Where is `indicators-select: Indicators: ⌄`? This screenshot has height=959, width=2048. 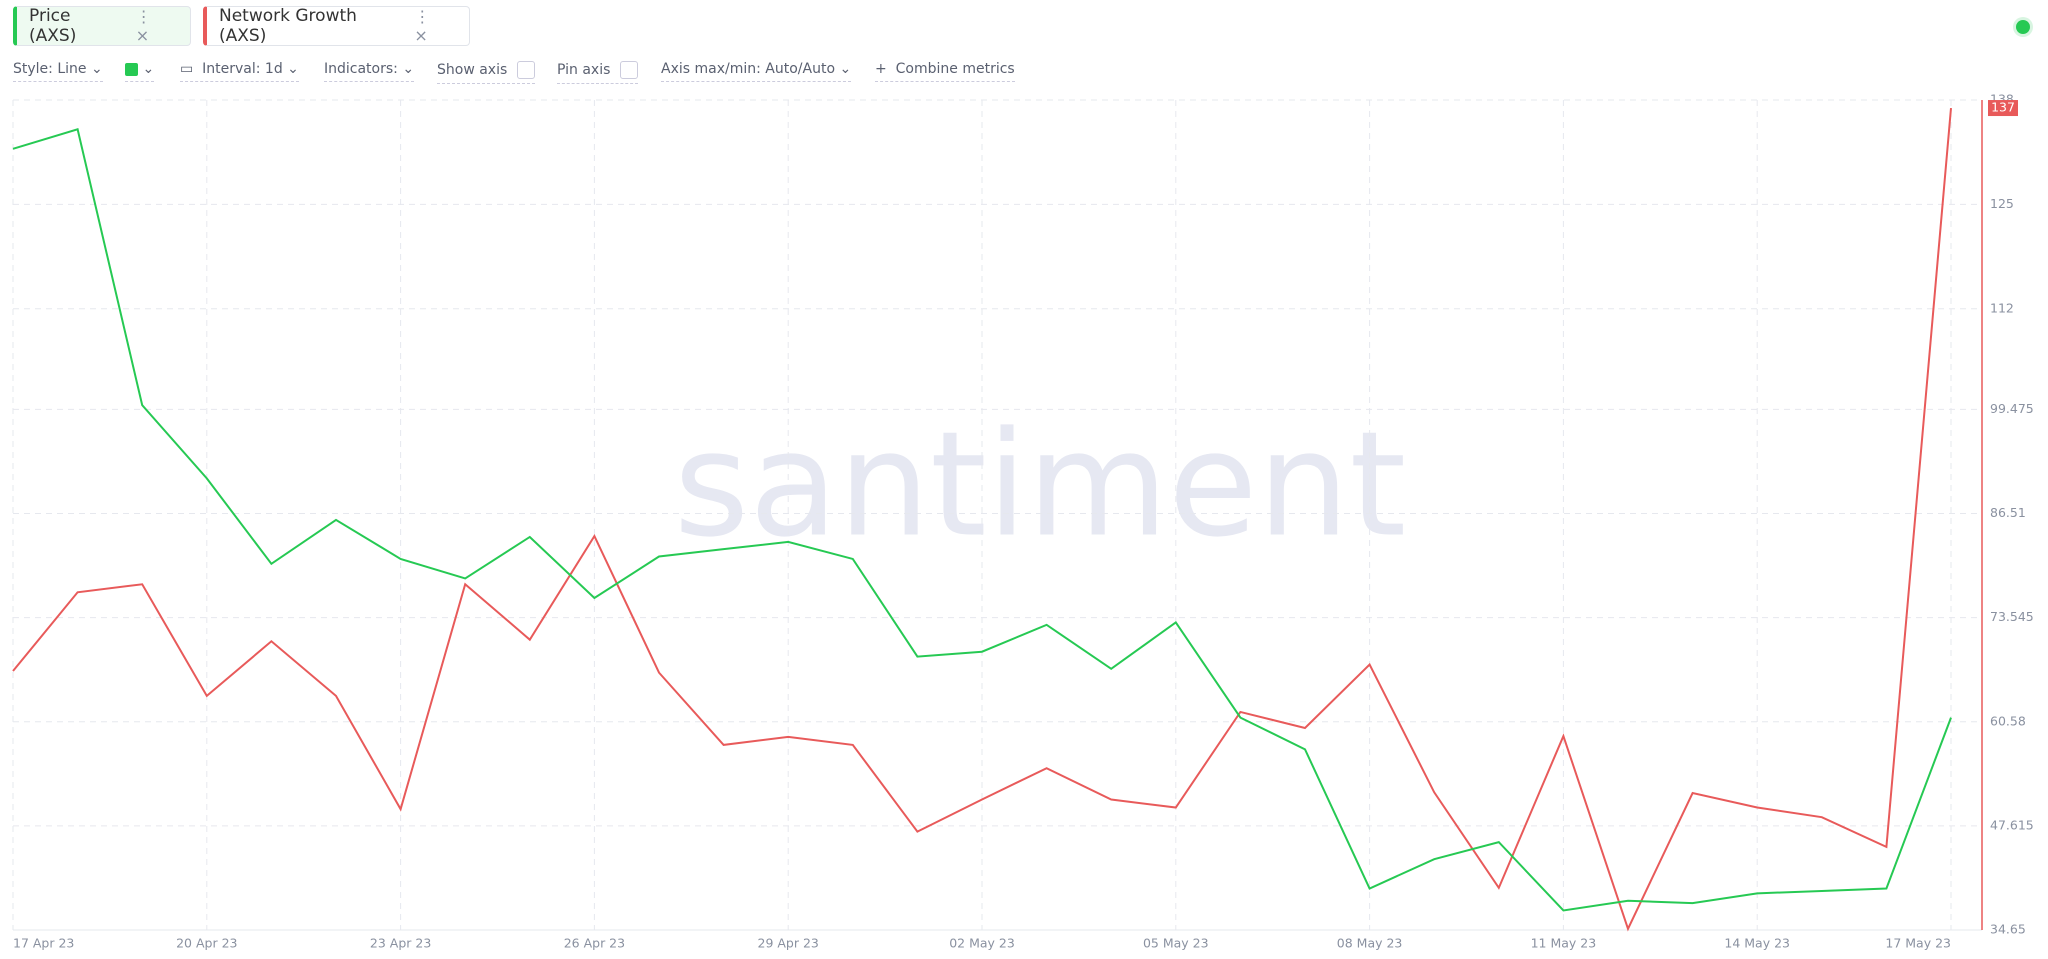
indicators-select: Indicators: ⌄ is located at coordinates (369, 71).